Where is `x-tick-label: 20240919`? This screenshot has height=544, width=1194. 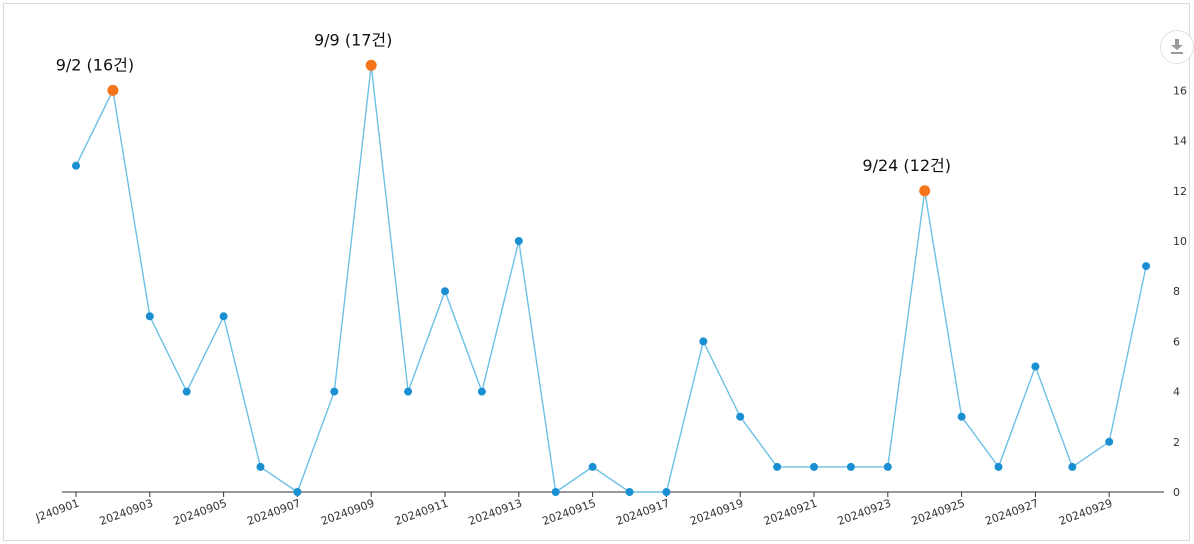 x-tick-label: 20240919 is located at coordinates (716, 512).